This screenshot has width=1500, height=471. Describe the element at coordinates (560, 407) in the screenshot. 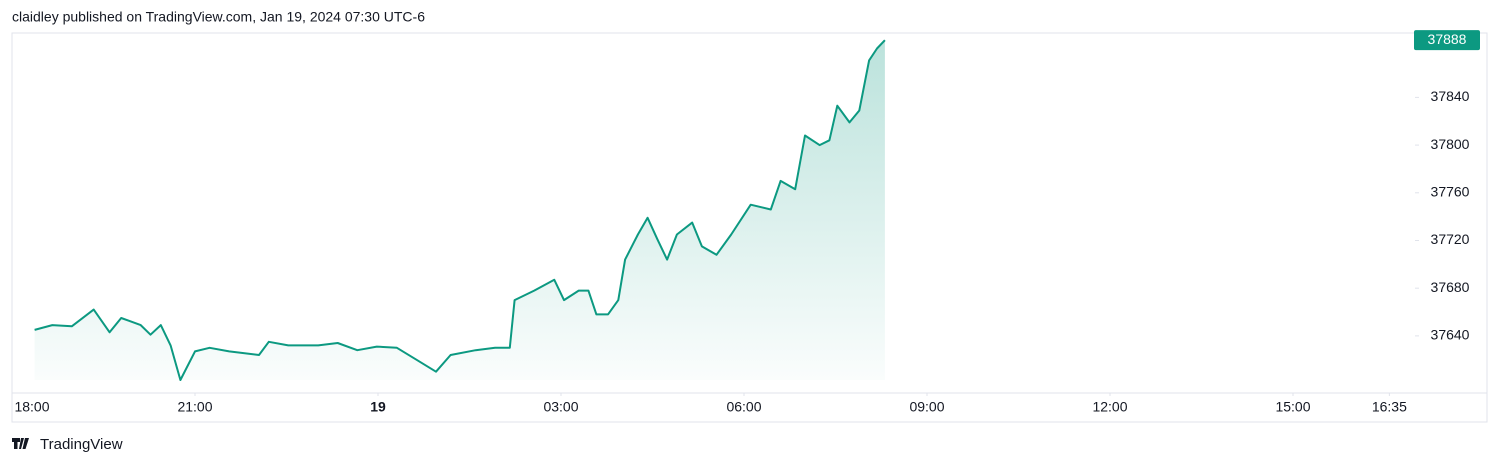

I see `x-tick-label: 03:00` at that location.